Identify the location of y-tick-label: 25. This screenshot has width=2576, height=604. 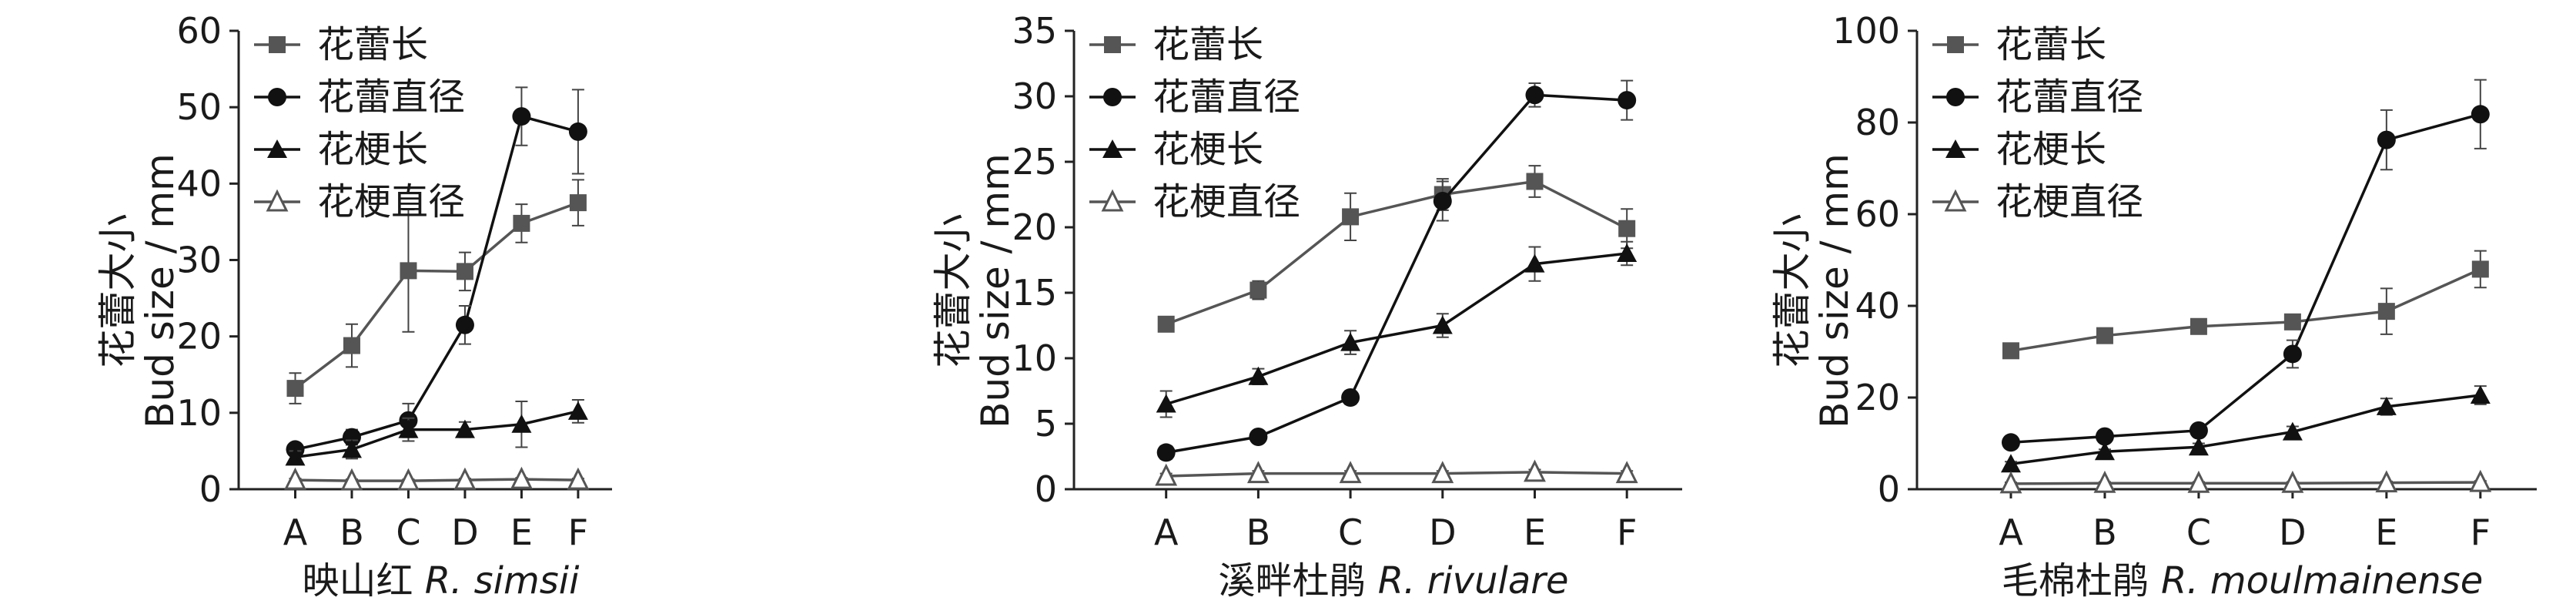
(1034, 162).